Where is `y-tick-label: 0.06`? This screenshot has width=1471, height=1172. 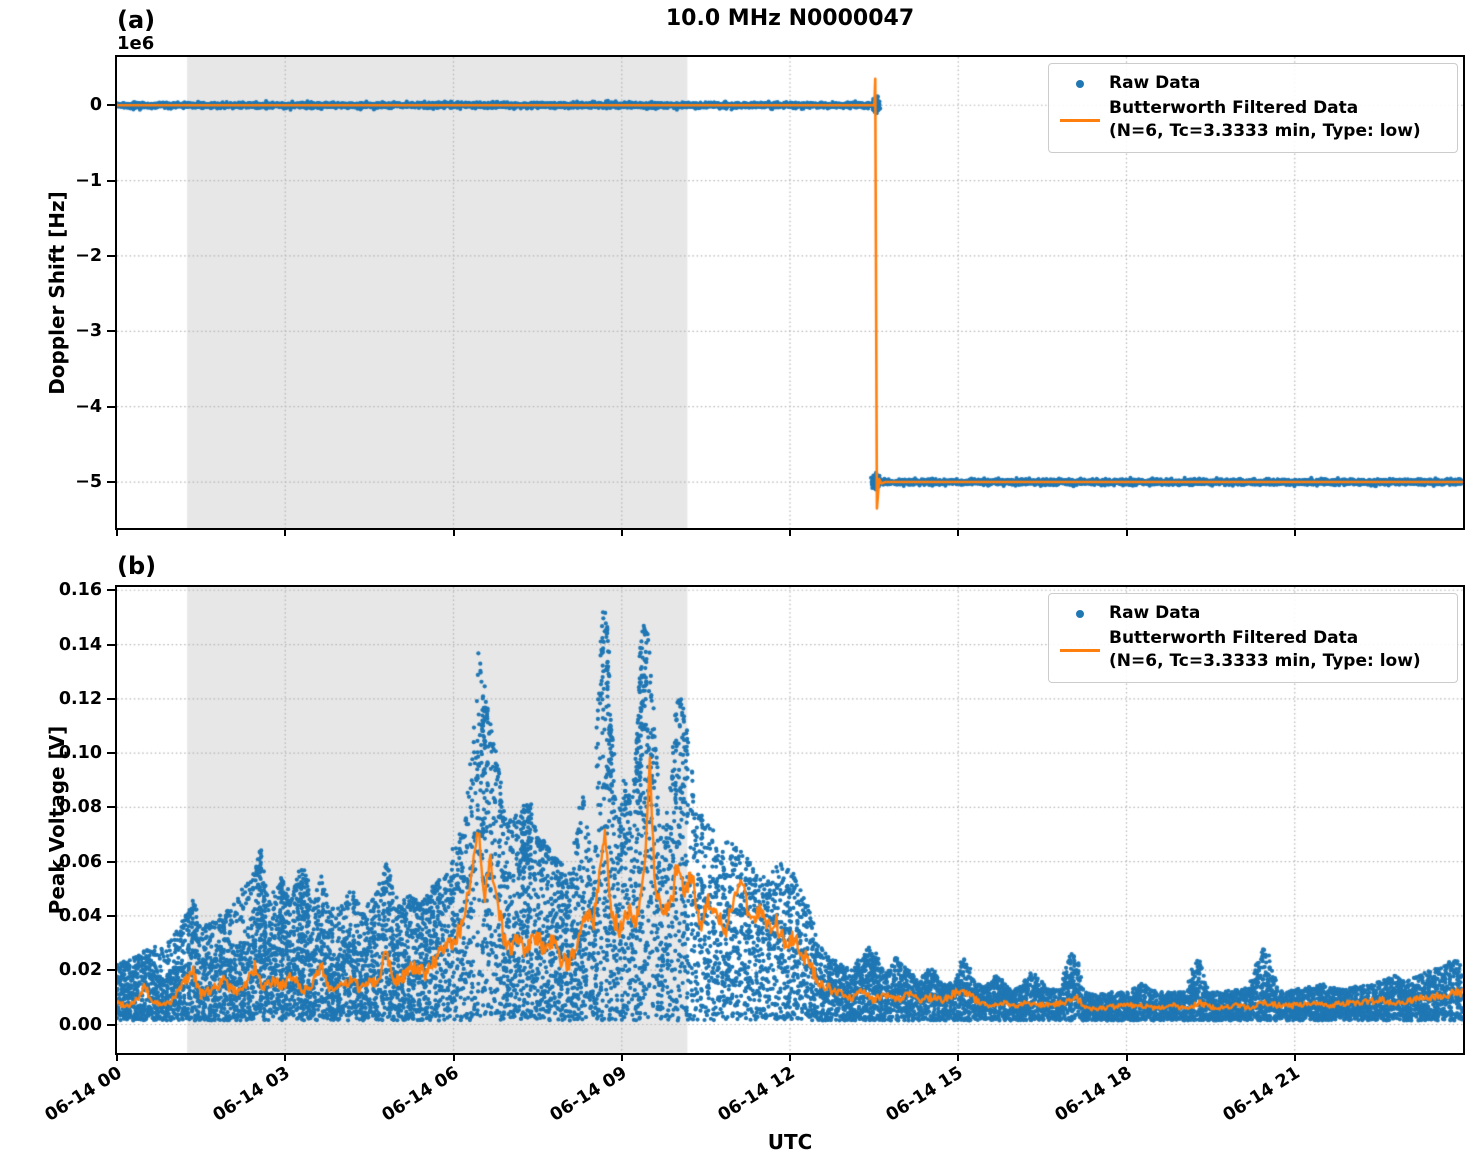
y-tick-label: 0.06 is located at coordinates (80, 861).